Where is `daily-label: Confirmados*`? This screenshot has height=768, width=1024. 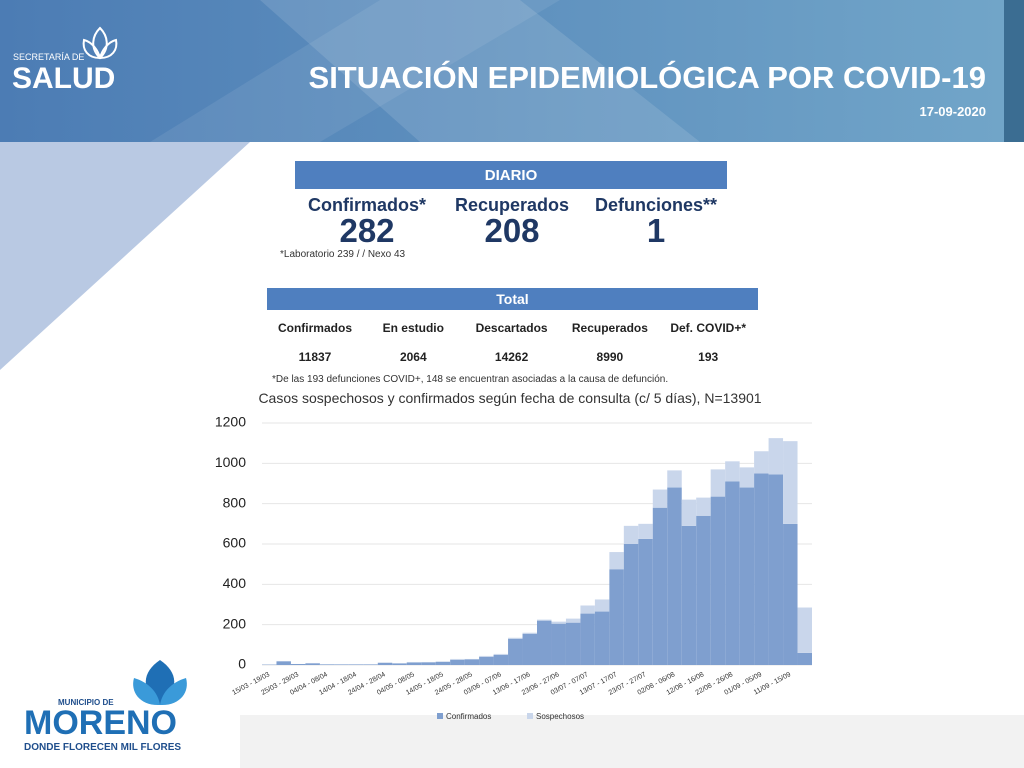
daily-label: Confirmados* is located at coordinates (366, 205).